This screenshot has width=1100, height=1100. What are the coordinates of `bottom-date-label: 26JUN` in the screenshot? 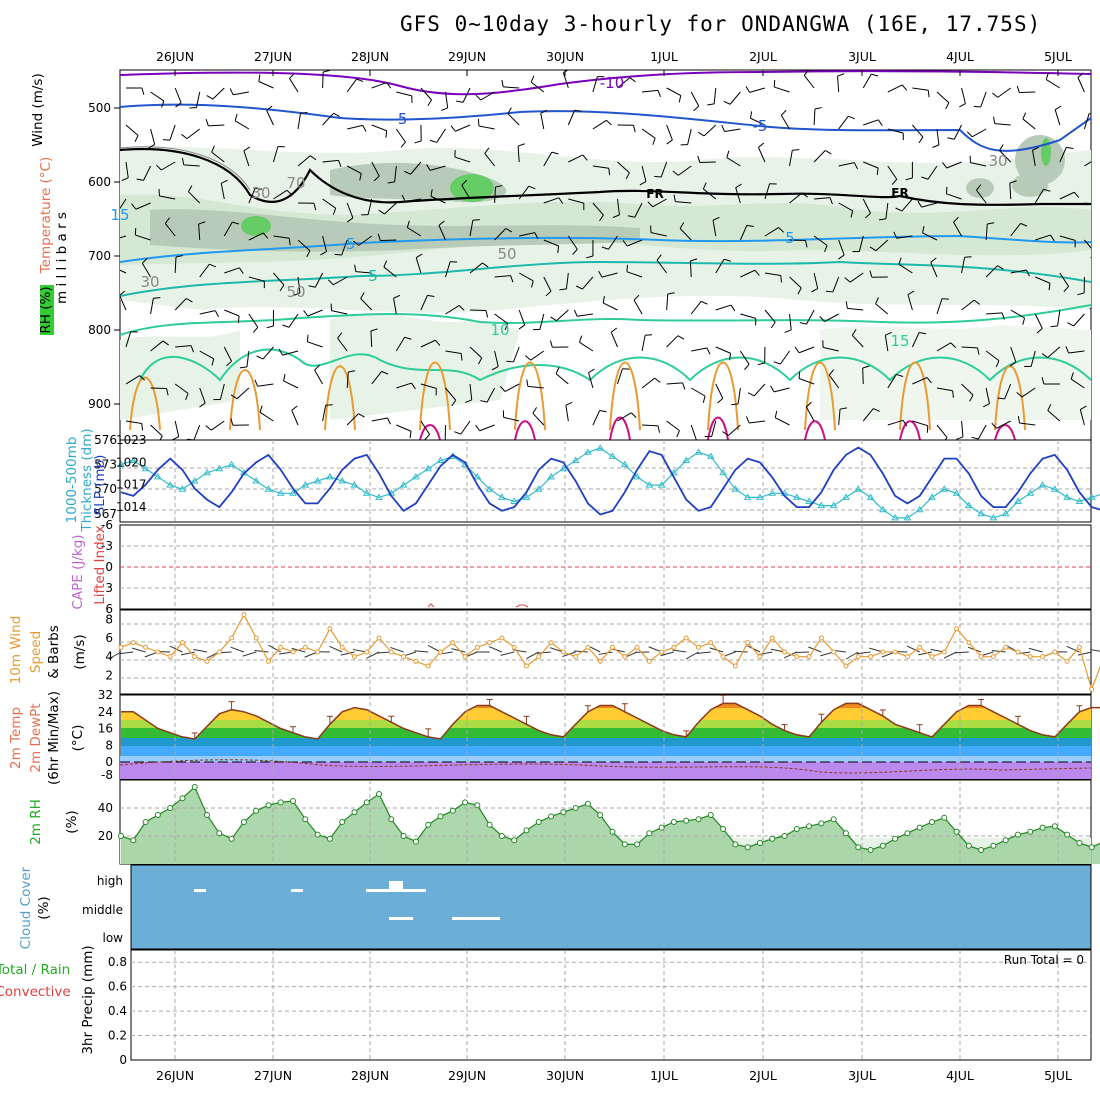 It's located at (175, 1075).